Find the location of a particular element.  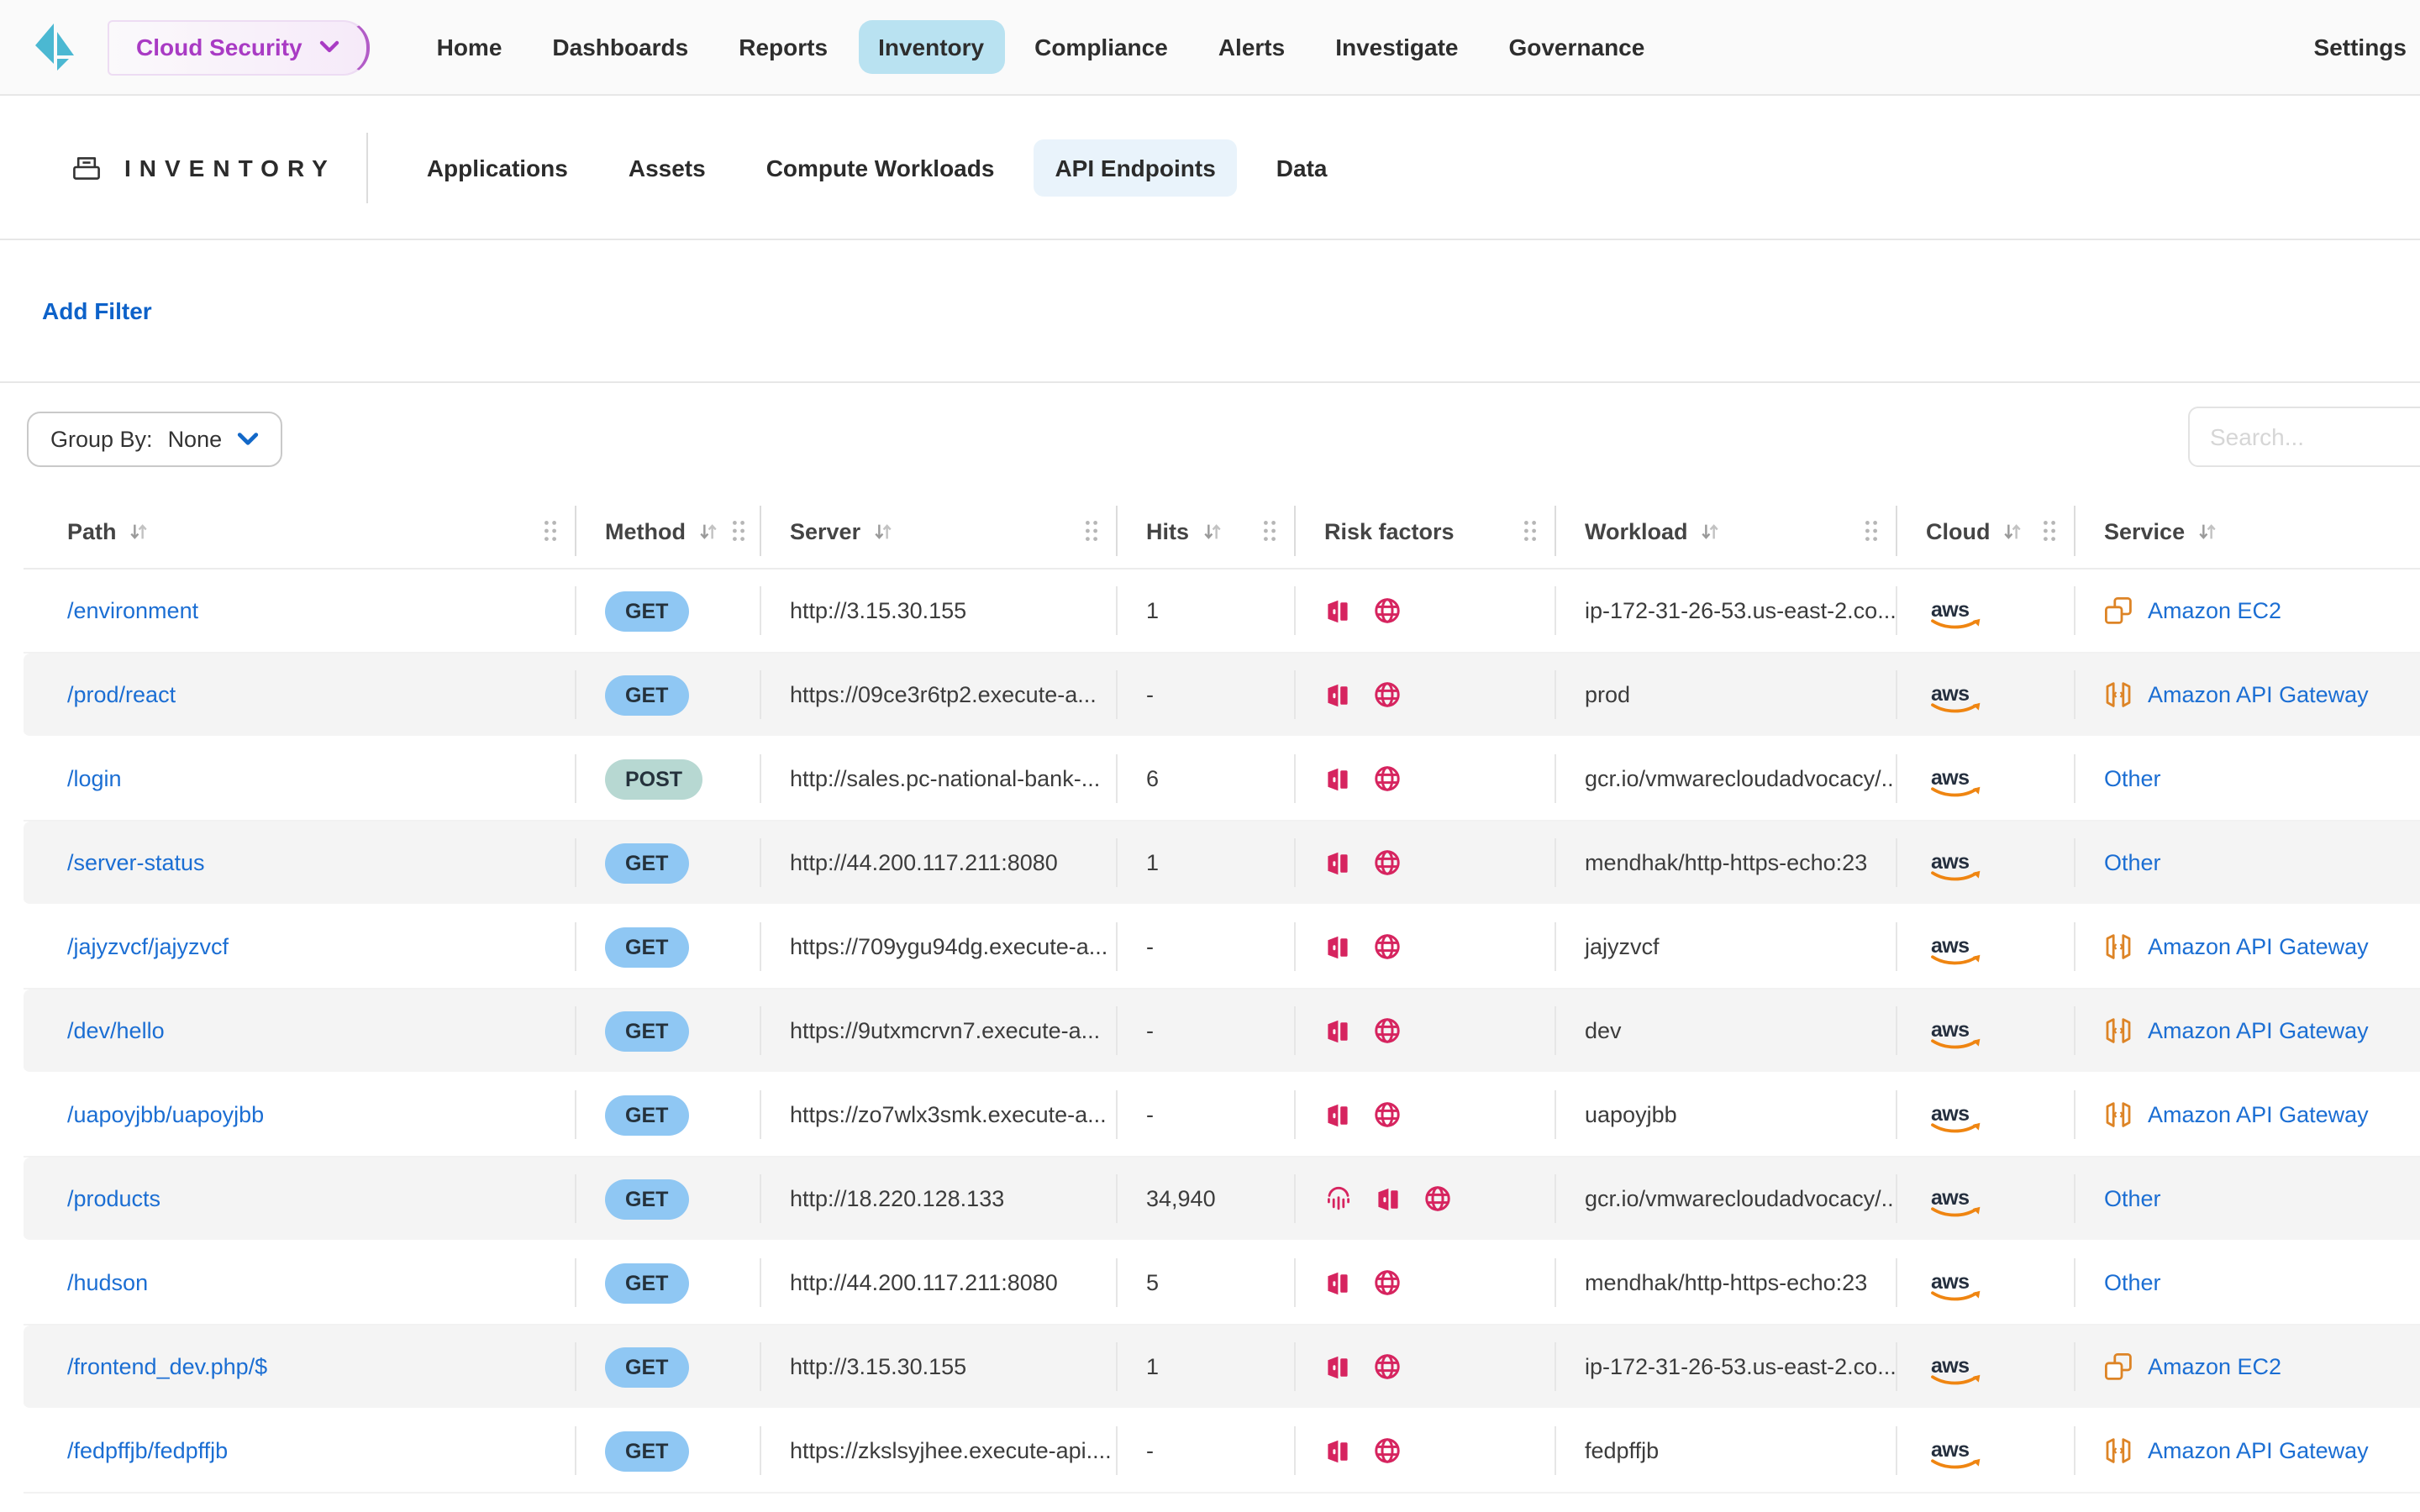

product-switcher: Cloud Security is located at coordinates (239, 47).